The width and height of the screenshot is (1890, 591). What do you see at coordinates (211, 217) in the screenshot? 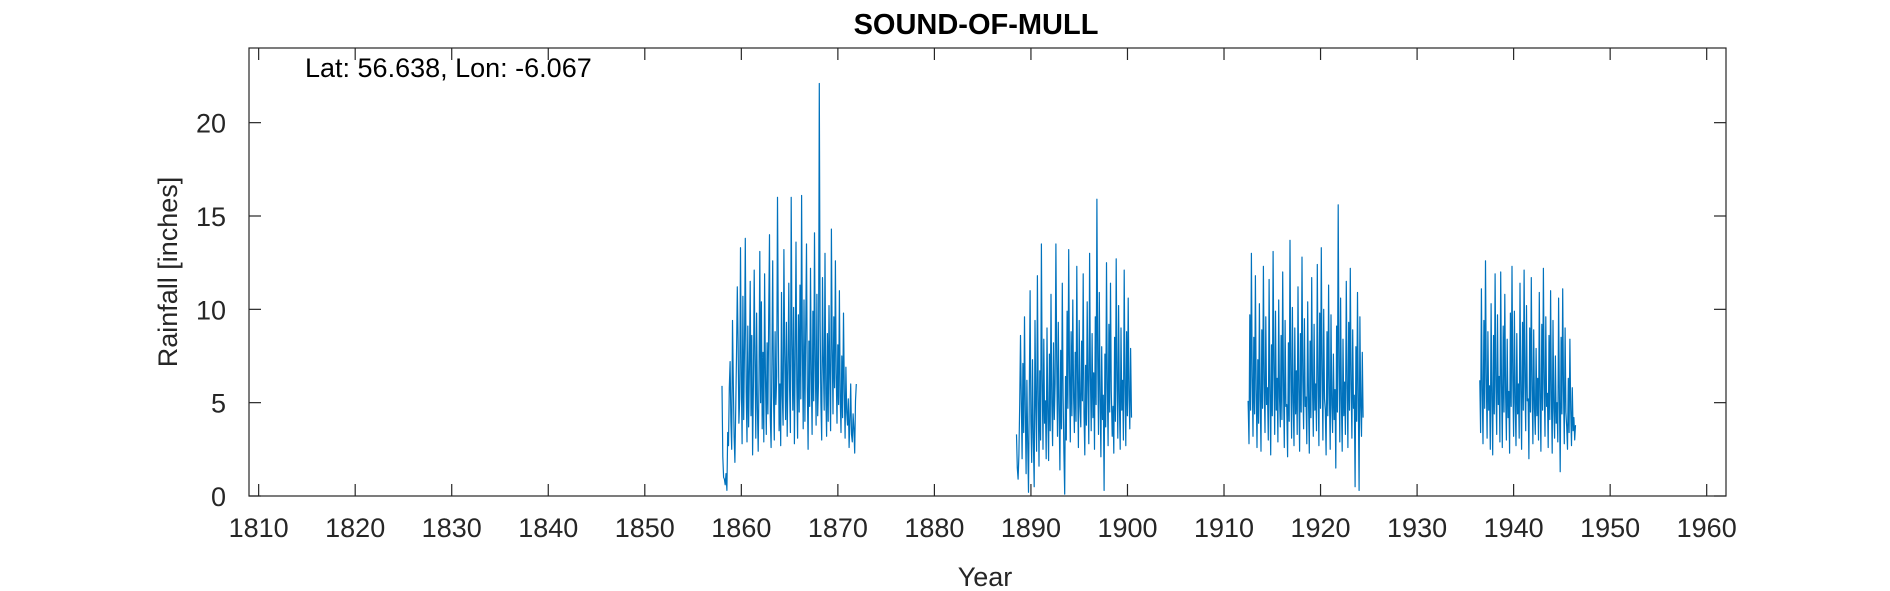
I see `y-tick-label: 15` at bounding box center [211, 217].